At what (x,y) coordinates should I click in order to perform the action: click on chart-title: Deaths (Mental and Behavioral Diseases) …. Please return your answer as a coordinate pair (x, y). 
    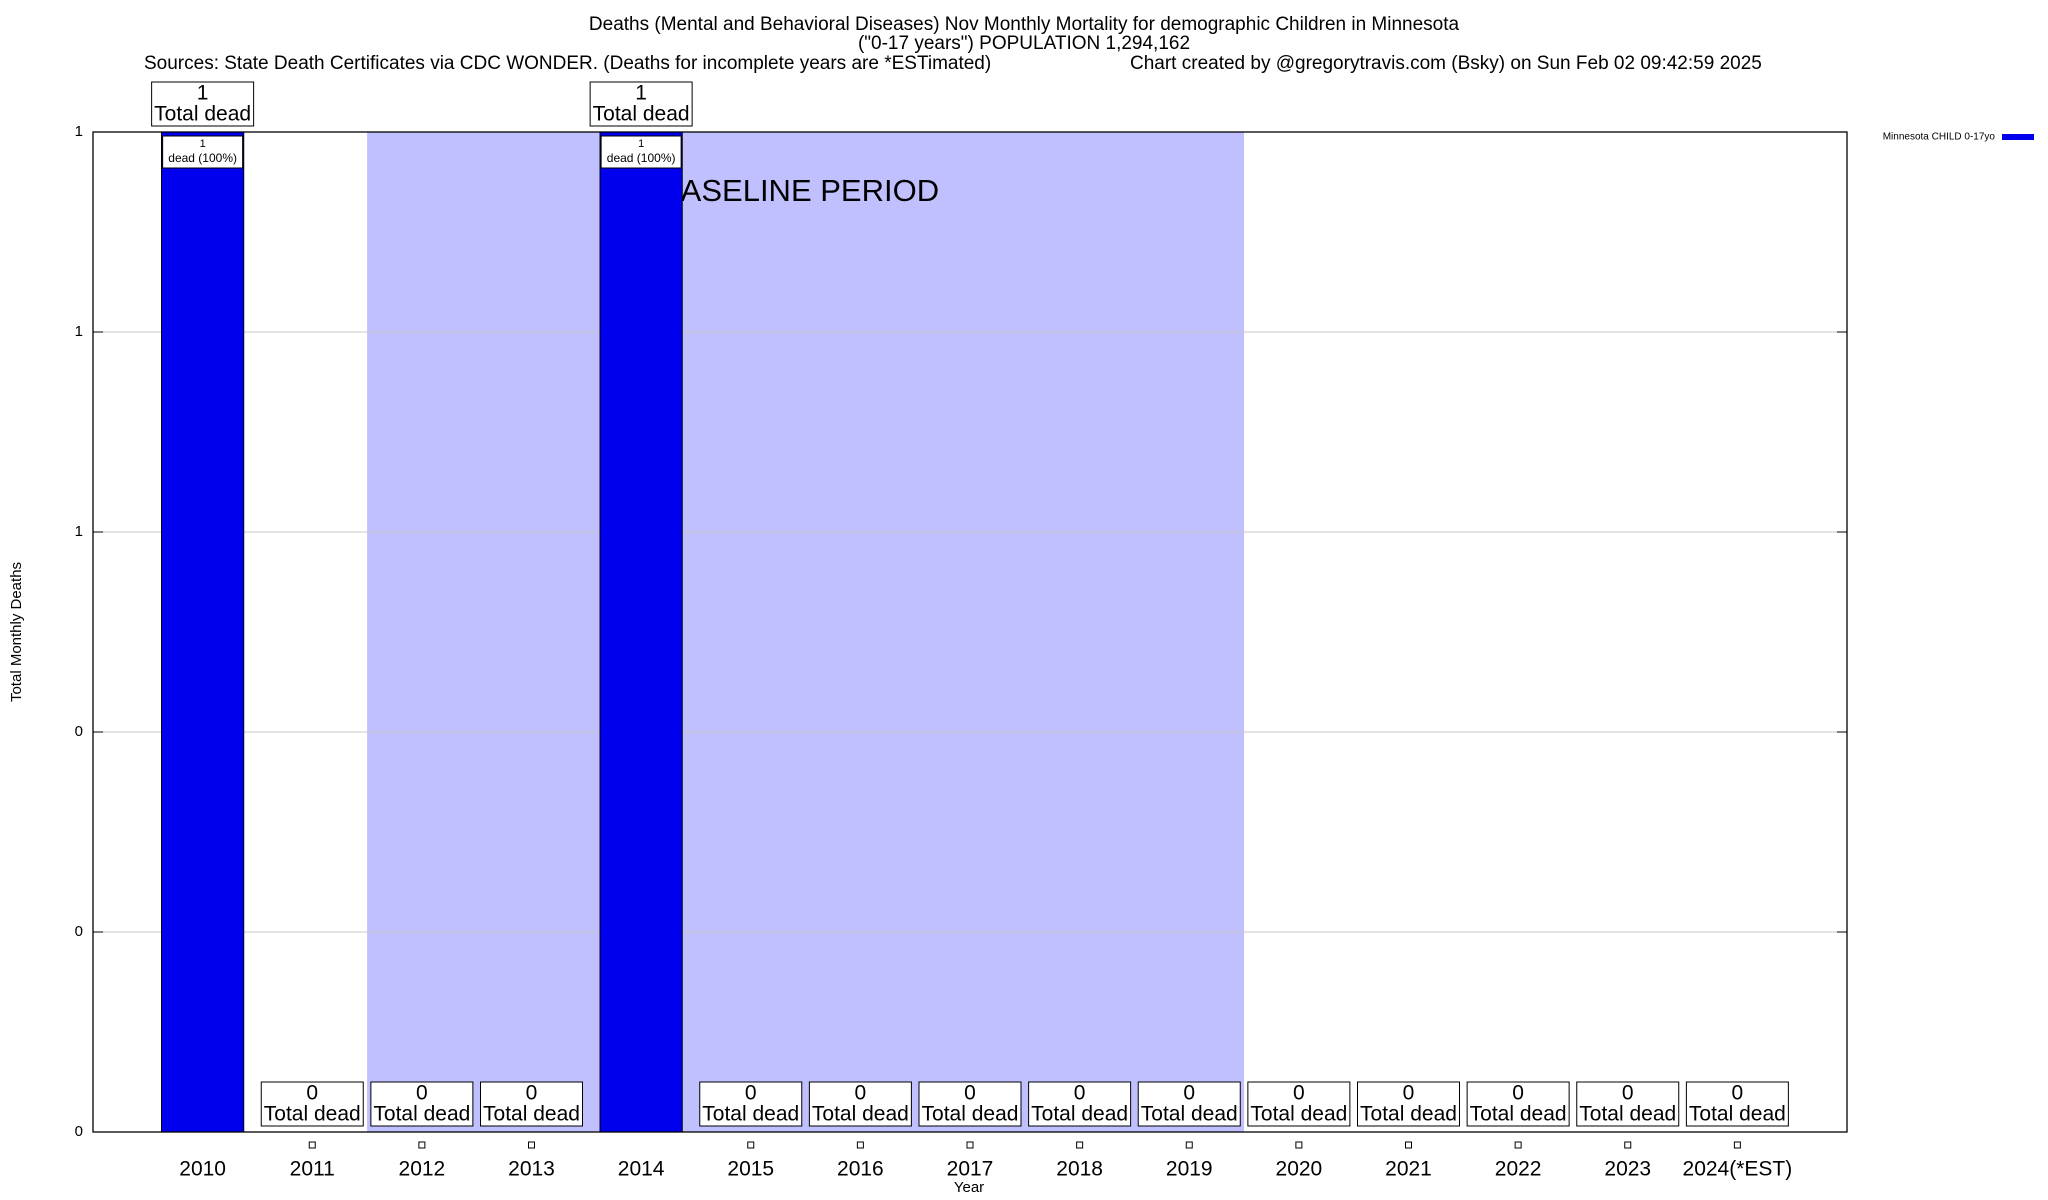
    Looking at the image, I should click on (1024, 24).